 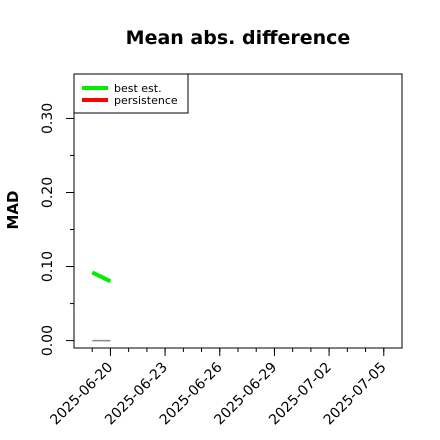 I want to click on chart-title: Mean abs. difference, so click(x=238, y=38).